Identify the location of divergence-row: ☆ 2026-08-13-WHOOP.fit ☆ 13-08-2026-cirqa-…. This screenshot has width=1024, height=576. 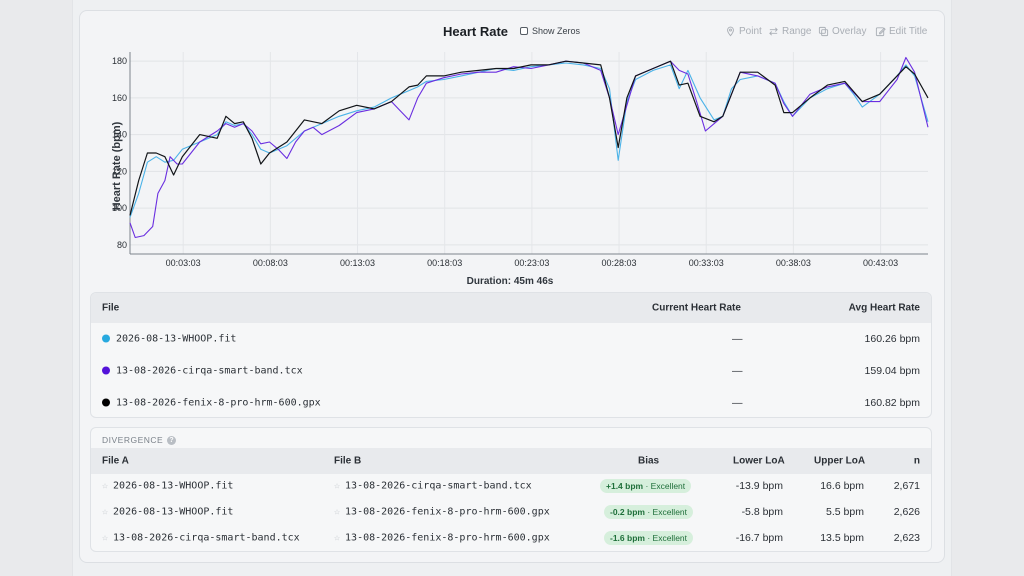
(511, 486).